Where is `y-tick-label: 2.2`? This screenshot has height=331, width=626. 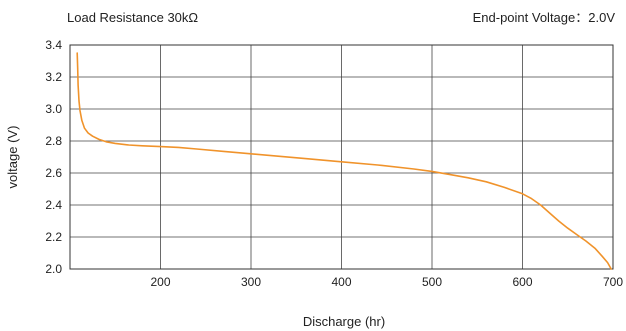 y-tick-label: 2.2 is located at coordinates (53, 237).